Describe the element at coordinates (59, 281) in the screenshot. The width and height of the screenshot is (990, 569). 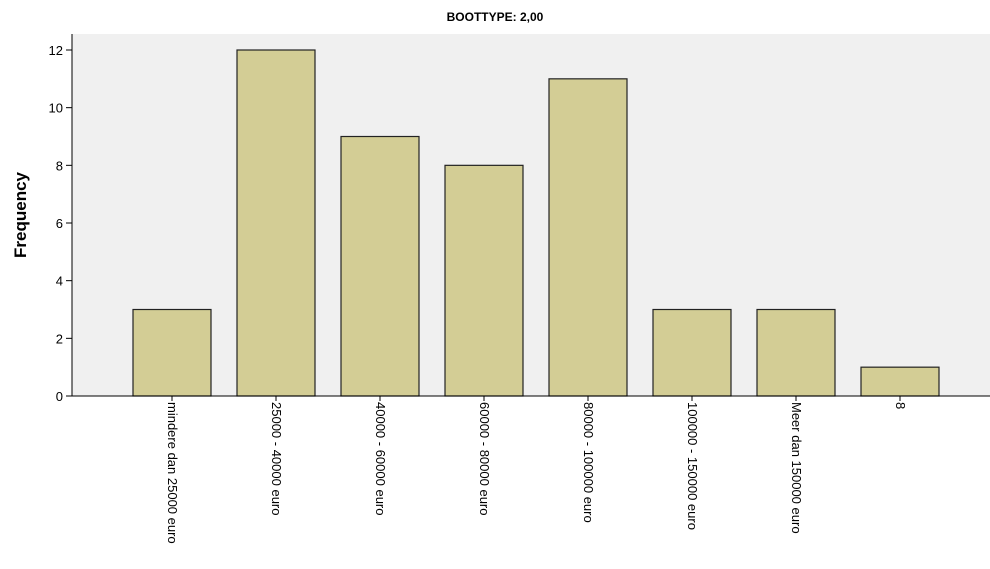
I see `y-tick-label: 4` at that location.